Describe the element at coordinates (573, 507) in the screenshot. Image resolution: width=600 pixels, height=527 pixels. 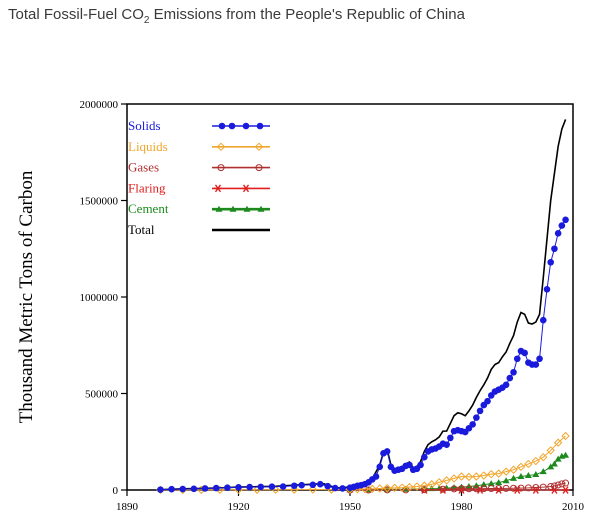
I see `x-tick-label: 2010` at that location.